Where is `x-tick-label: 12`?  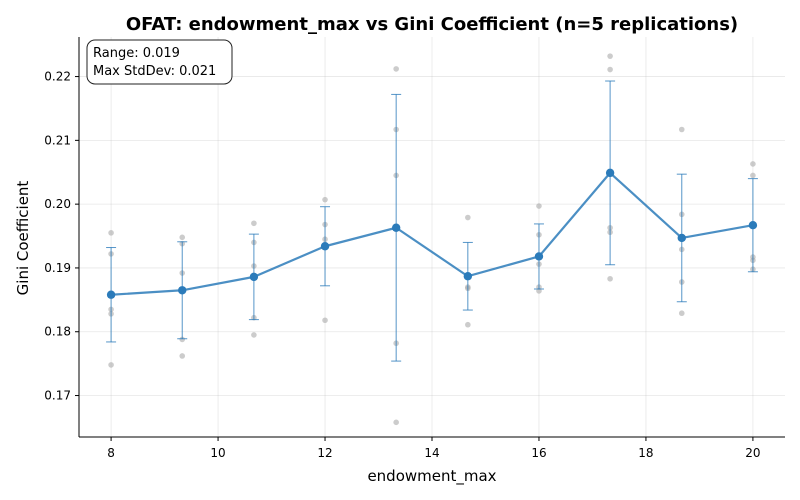 x-tick-label: 12 is located at coordinates (324, 453).